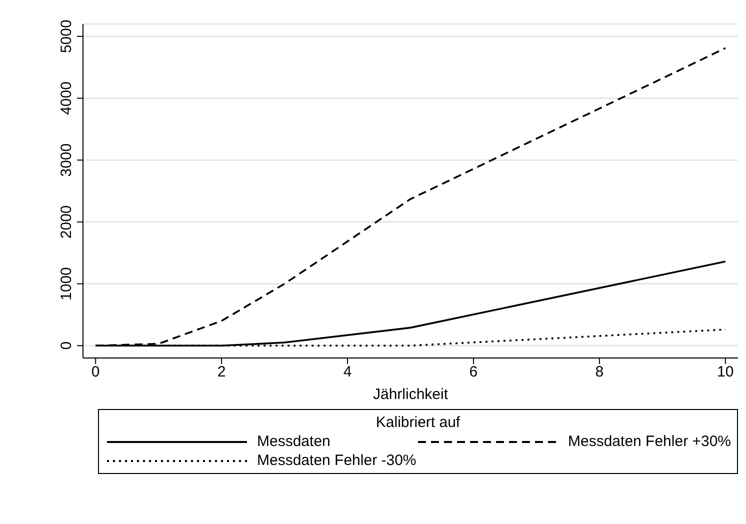  What do you see at coordinates (599, 372) in the screenshot?
I see `x-tick-label: 8` at bounding box center [599, 372].